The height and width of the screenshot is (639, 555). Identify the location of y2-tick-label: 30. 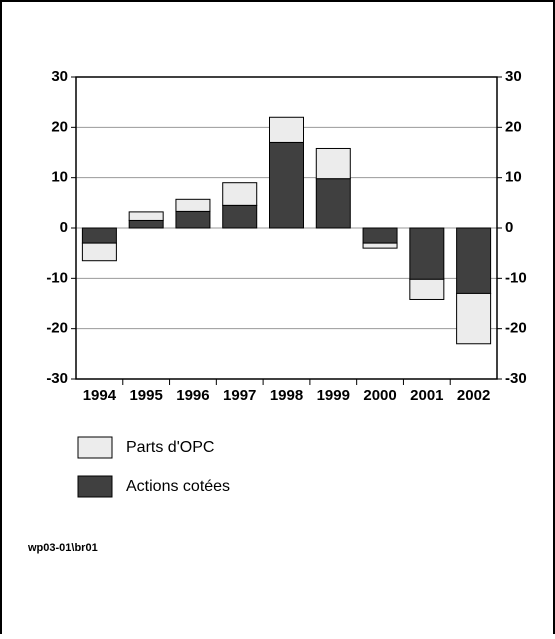
(513, 76).